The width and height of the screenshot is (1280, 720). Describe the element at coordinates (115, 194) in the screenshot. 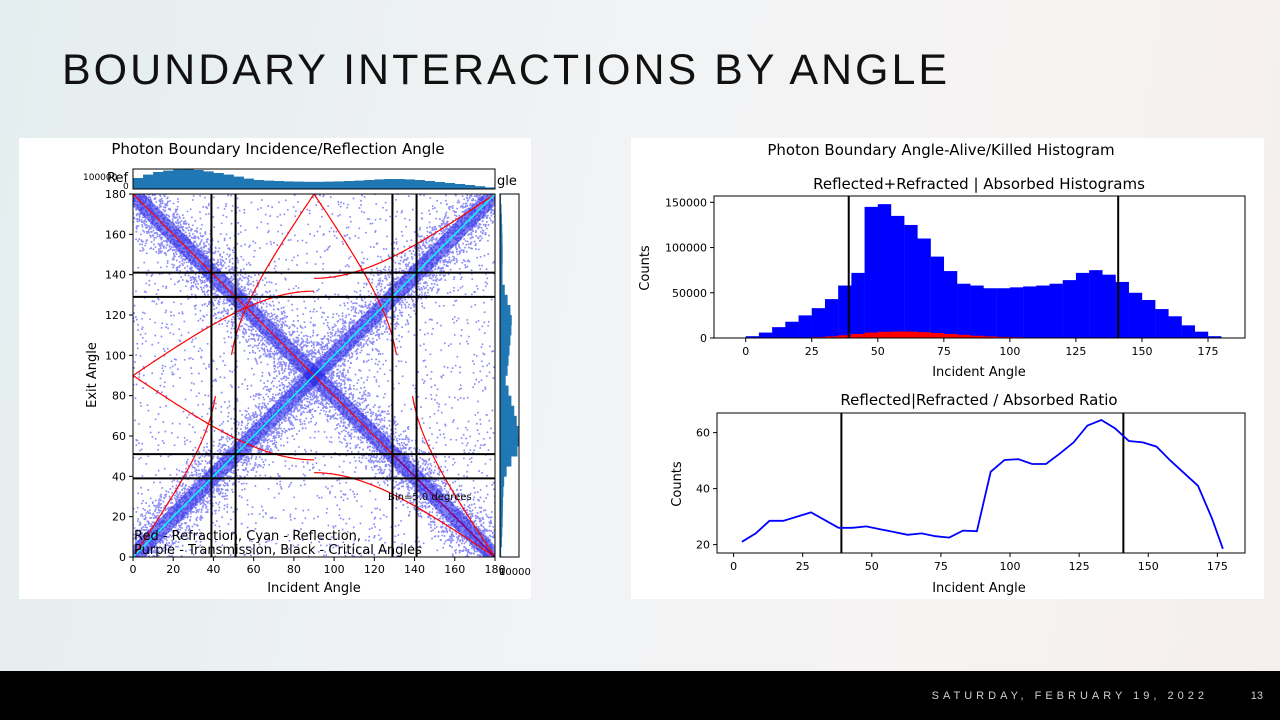

I see `y-tick-label: 180` at that location.